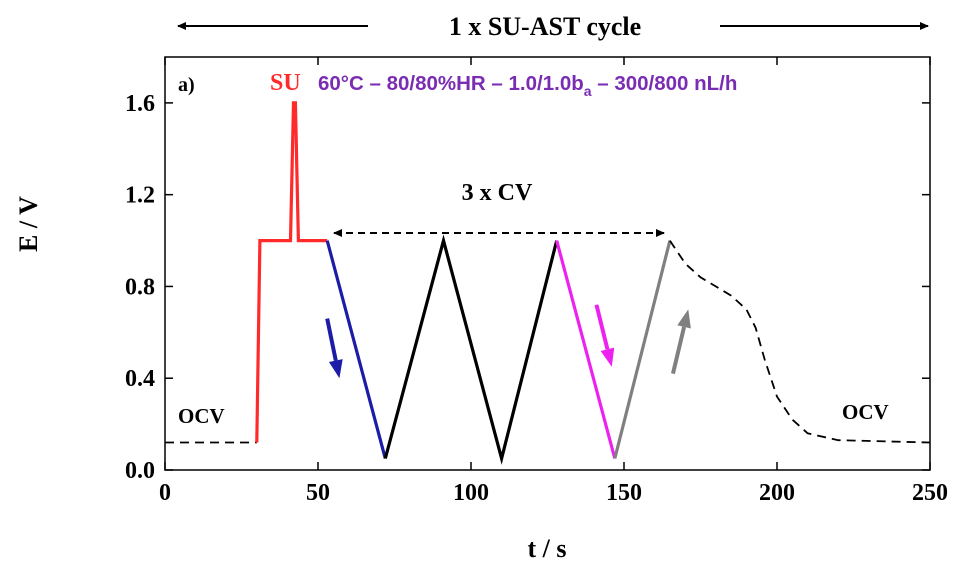 The image size is (963, 567). What do you see at coordinates (291, 272) in the screenshot?
I see `series-su` at bounding box center [291, 272].